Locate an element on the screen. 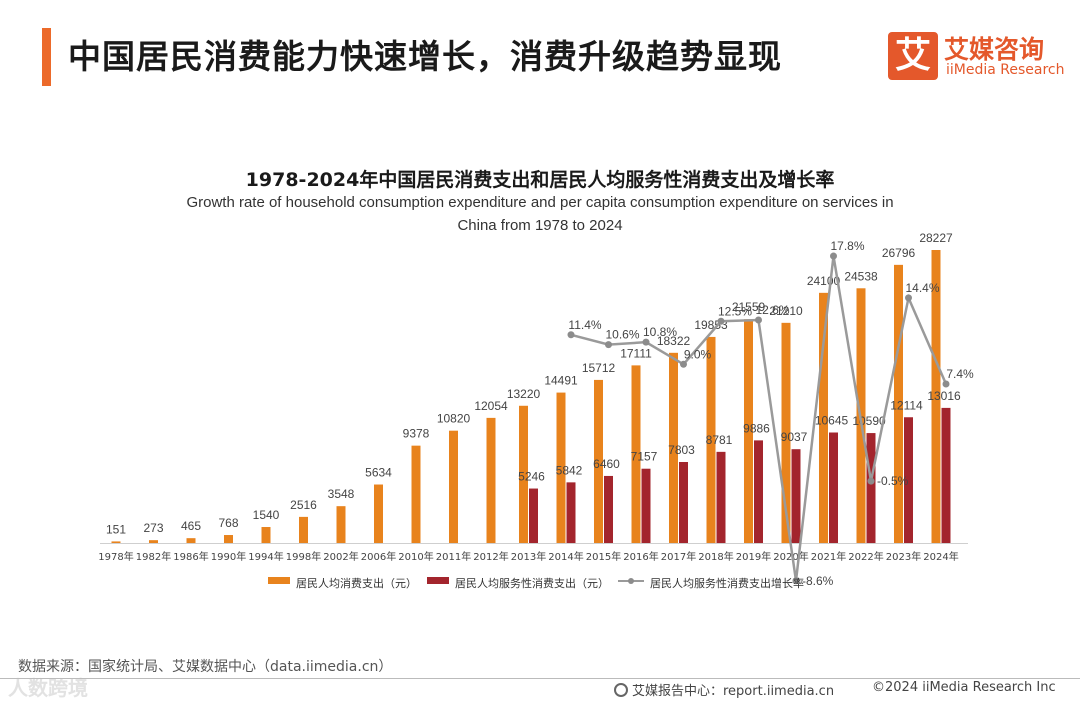 This screenshot has height=702, width=1080. x-tick-label: 1982年 is located at coordinates (153, 556).